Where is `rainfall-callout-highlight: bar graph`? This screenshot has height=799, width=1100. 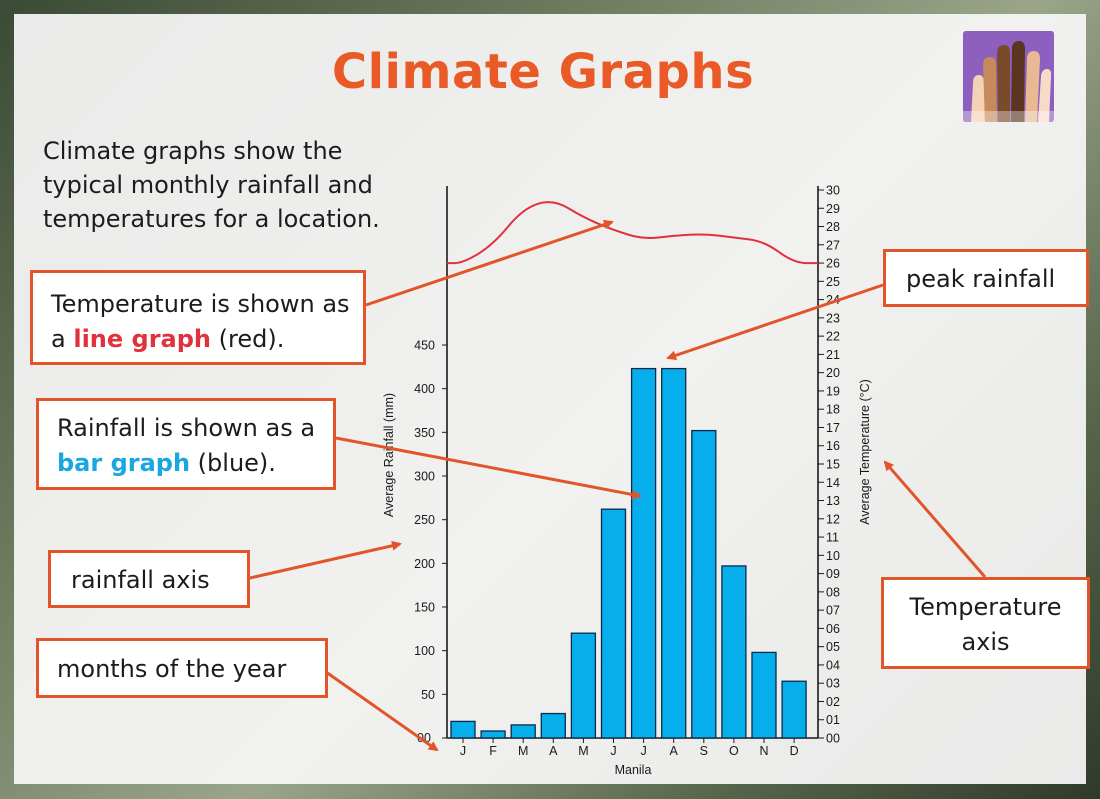
rainfall-callout-highlight: bar graph is located at coordinates (124, 463).